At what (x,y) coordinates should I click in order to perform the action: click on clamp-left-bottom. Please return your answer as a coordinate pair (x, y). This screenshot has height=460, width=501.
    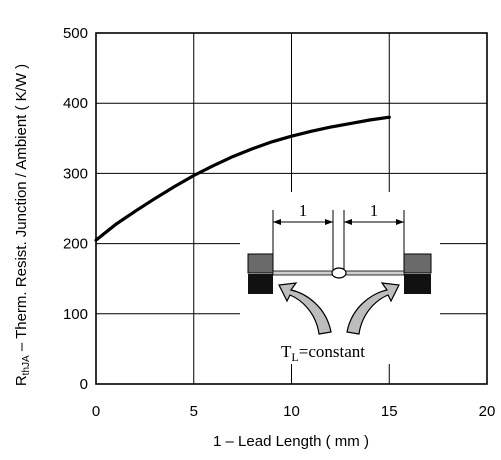
    Looking at the image, I should click on (260, 284).